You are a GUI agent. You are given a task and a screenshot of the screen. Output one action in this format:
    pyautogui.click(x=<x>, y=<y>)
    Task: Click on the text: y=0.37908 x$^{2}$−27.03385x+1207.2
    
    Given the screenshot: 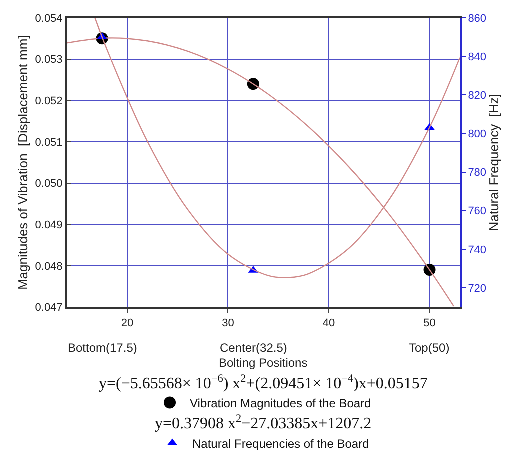 What is the action you would take?
    pyautogui.click(x=263, y=423)
    